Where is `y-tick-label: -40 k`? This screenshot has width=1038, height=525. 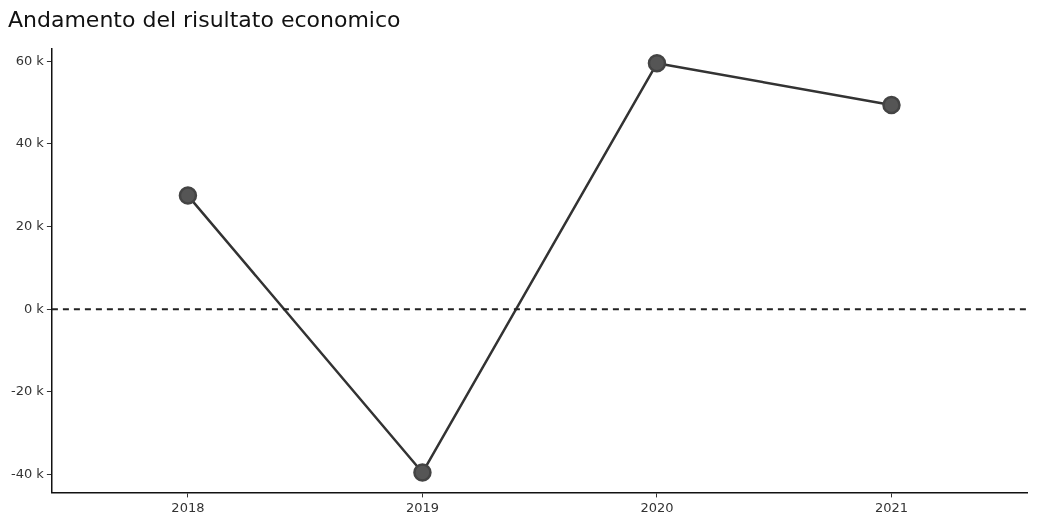
y-tick-label: -40 k is located at coordinates (27, 473).